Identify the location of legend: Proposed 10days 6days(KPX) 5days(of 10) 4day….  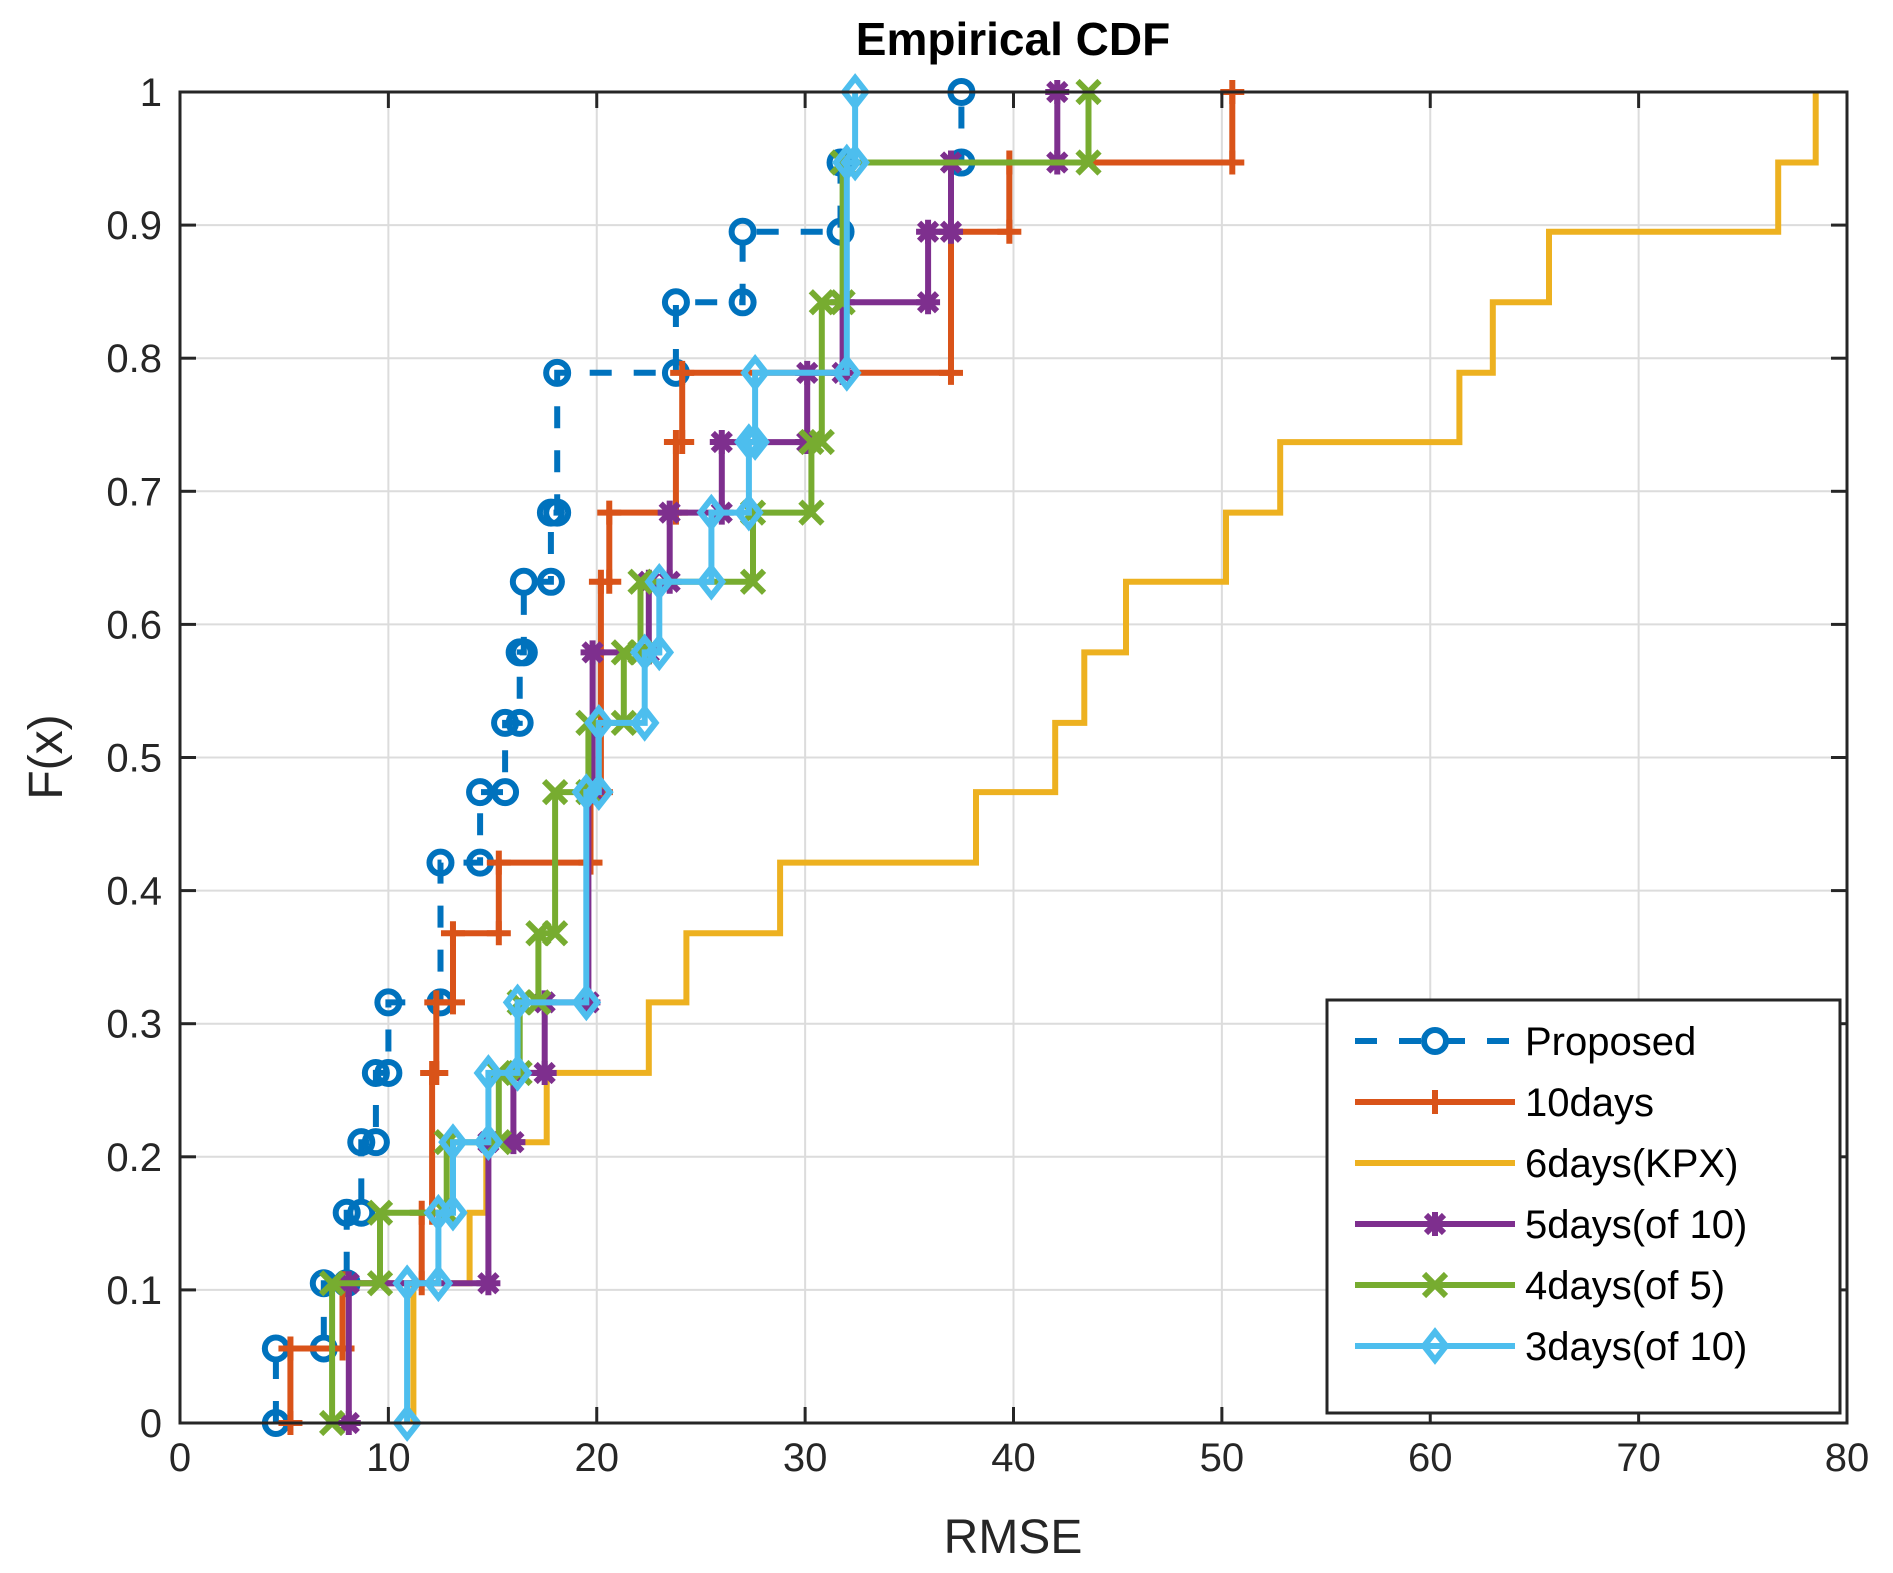
(1583, 1206).